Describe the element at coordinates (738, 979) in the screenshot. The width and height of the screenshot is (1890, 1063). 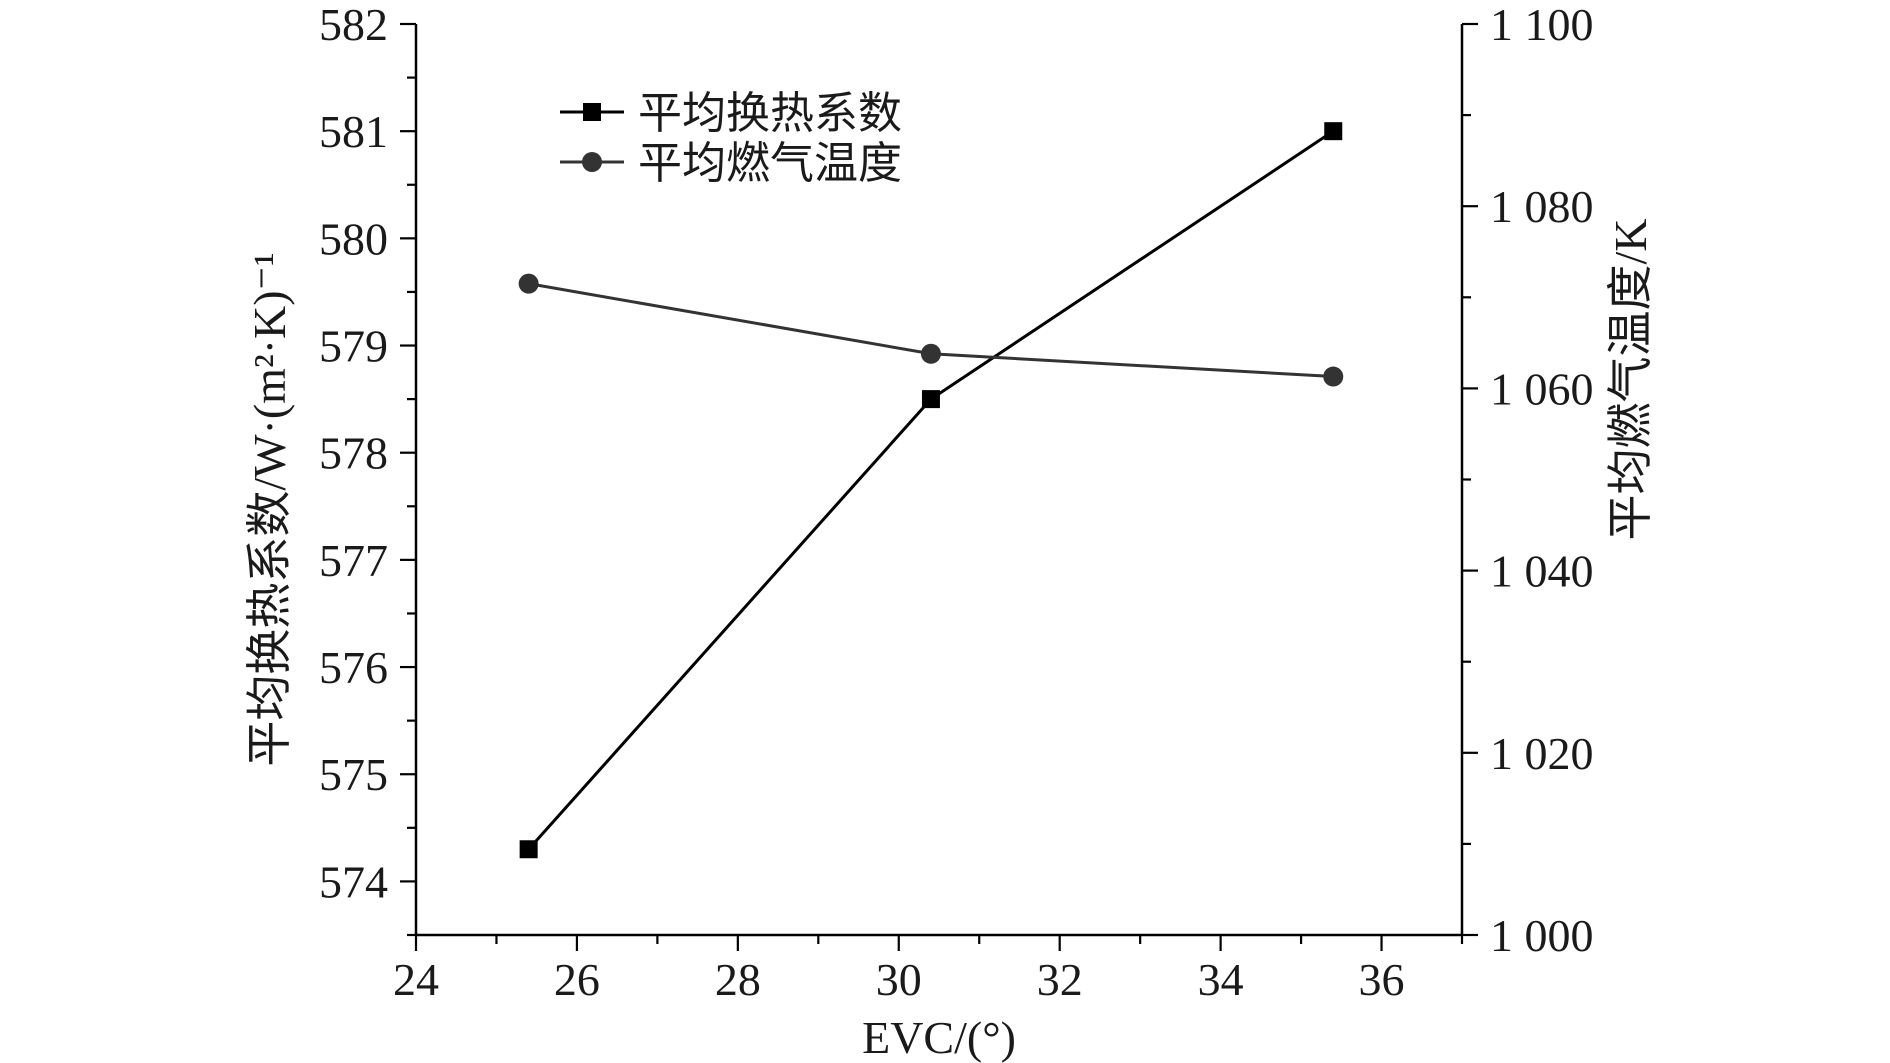
I see `x-tick-label: 28` at that location.